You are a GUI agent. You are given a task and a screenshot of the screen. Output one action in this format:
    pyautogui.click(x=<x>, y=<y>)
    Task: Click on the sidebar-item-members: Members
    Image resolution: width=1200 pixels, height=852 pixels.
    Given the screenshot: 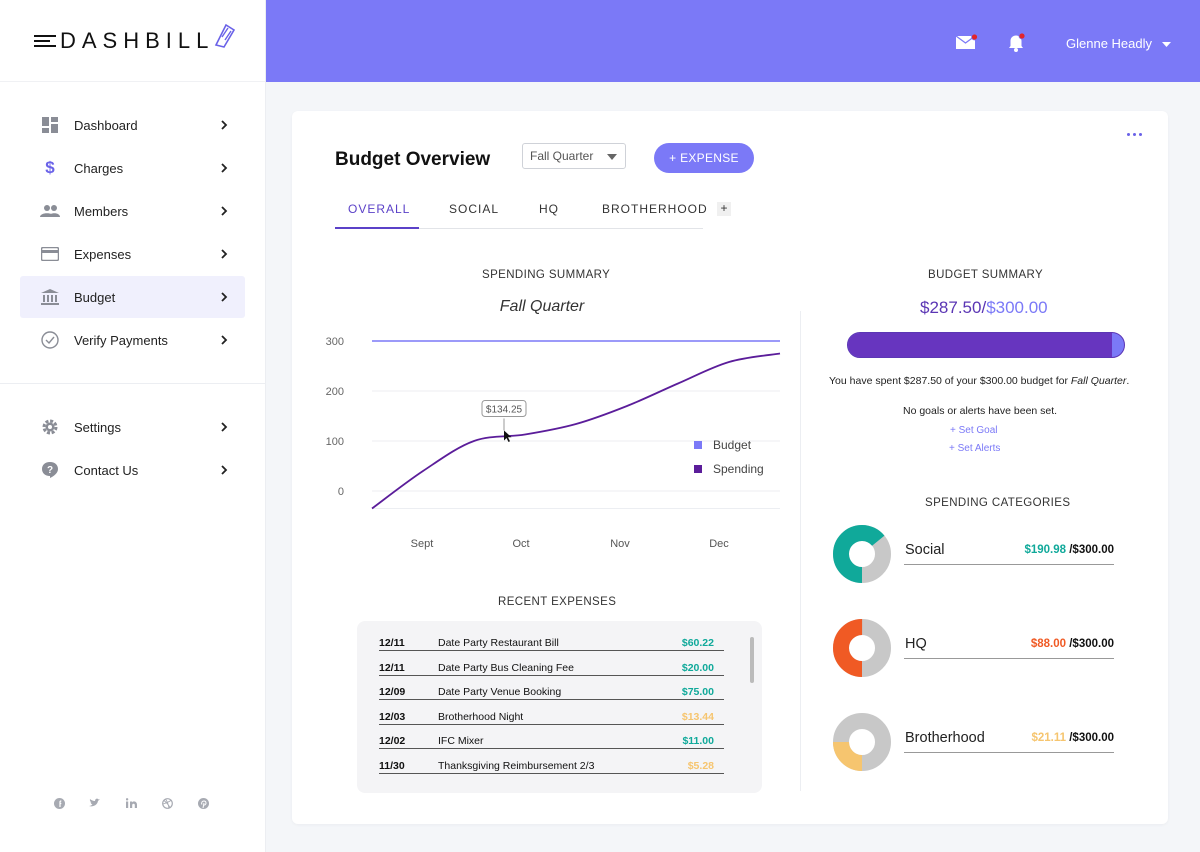 What is the action you would take?
    pyautogui.click(x=132, y=211)
    